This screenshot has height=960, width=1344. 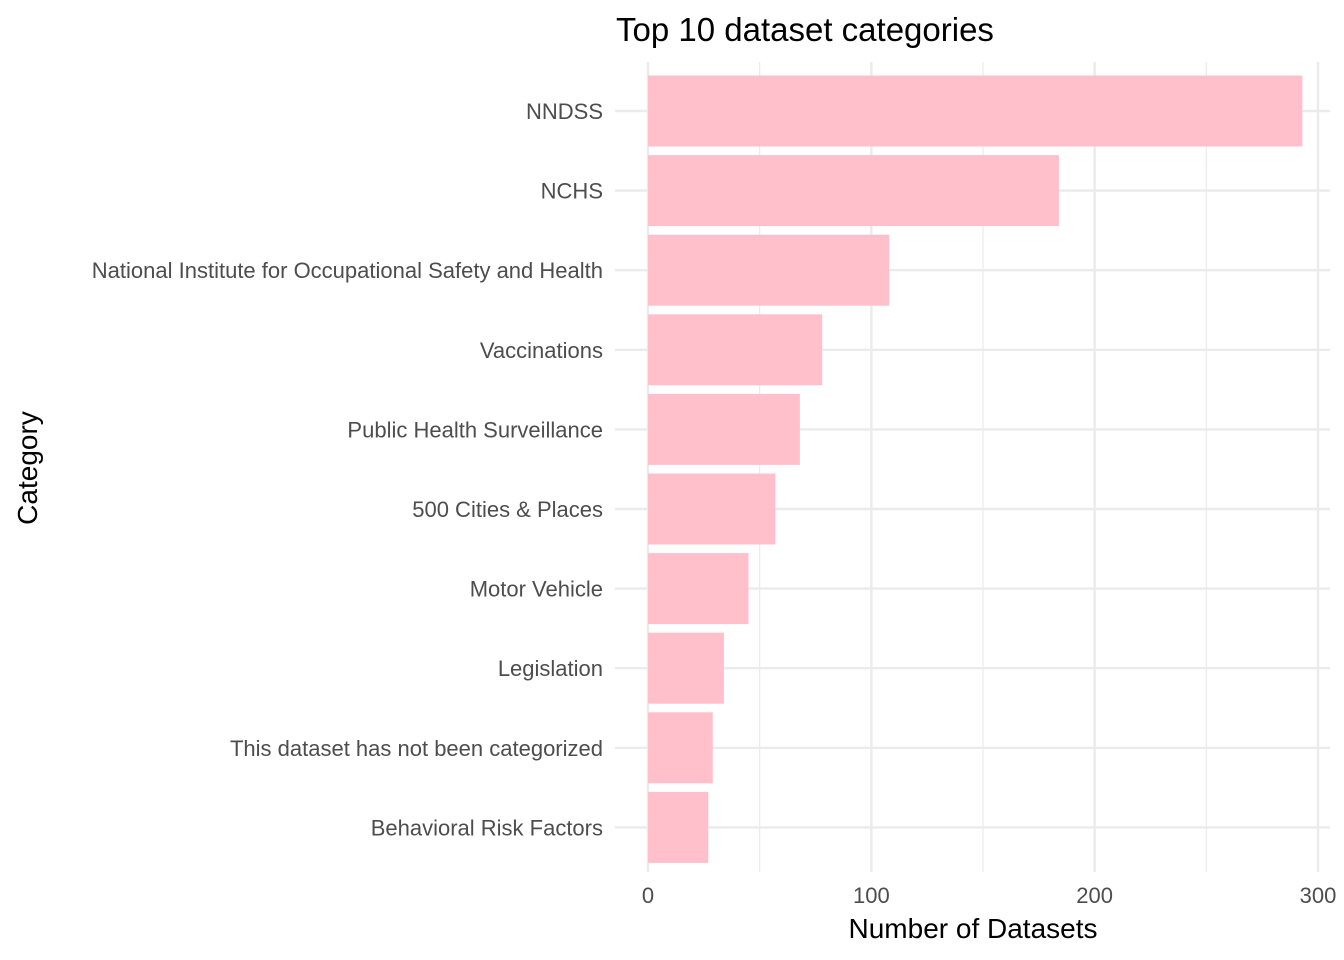 I want to click on category-label: NNDSS, so click(x=564, y=111).